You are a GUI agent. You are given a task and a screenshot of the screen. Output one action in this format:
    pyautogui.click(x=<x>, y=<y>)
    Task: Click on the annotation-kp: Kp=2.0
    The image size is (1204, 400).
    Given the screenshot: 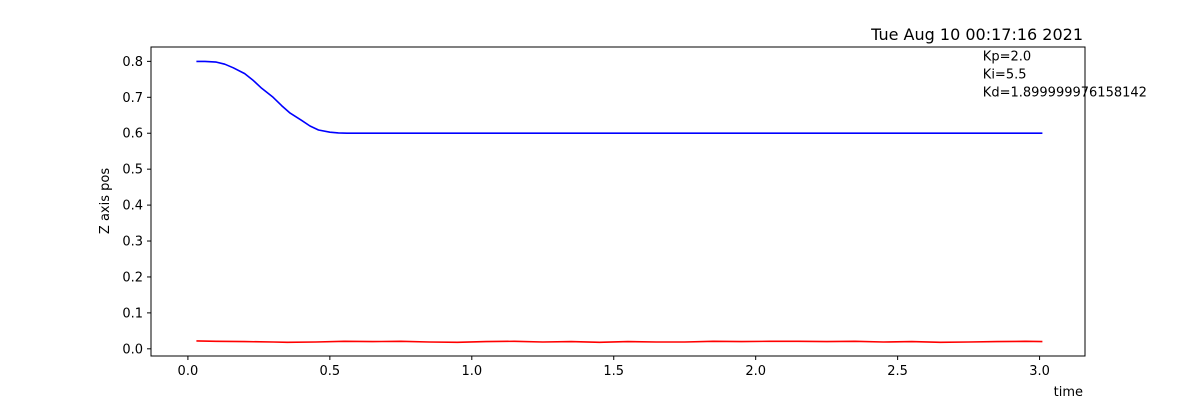 What is the action you would take?
    pyautogui.click(x=1007, y=56)
    